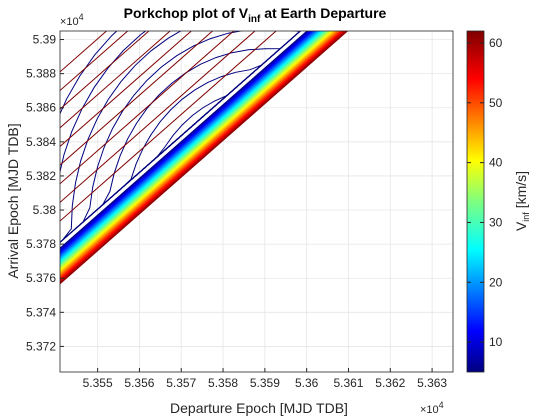 The width and height of the screenshot is (560, 420). Describe the element at coordinates (41, 278) in the screenshot. I see `y-tick-label: 5.376` at that location.